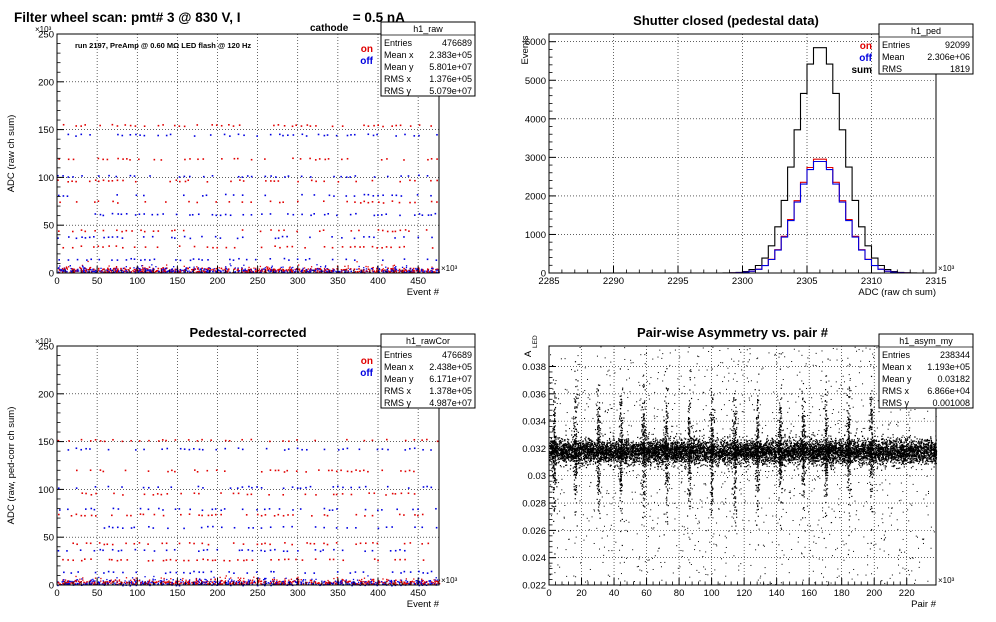  I want to click on y-tick-label: 50, so click(48, 226).